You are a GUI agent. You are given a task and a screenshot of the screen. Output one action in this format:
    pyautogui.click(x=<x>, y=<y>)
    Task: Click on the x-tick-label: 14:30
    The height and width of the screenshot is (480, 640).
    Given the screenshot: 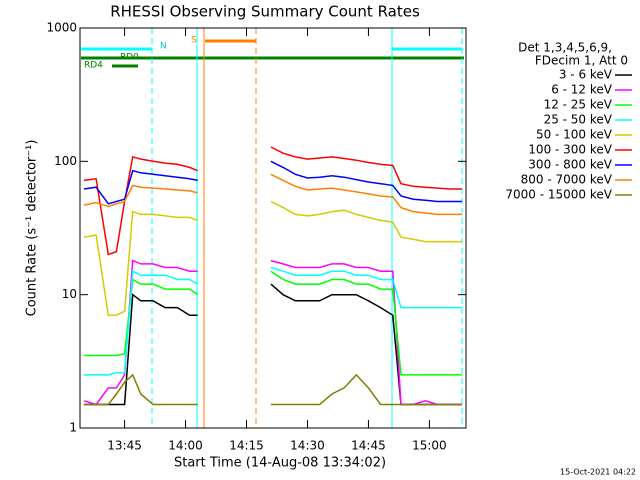 What is the action you would take?
    pyautogui.click(x=307, y=446)
    